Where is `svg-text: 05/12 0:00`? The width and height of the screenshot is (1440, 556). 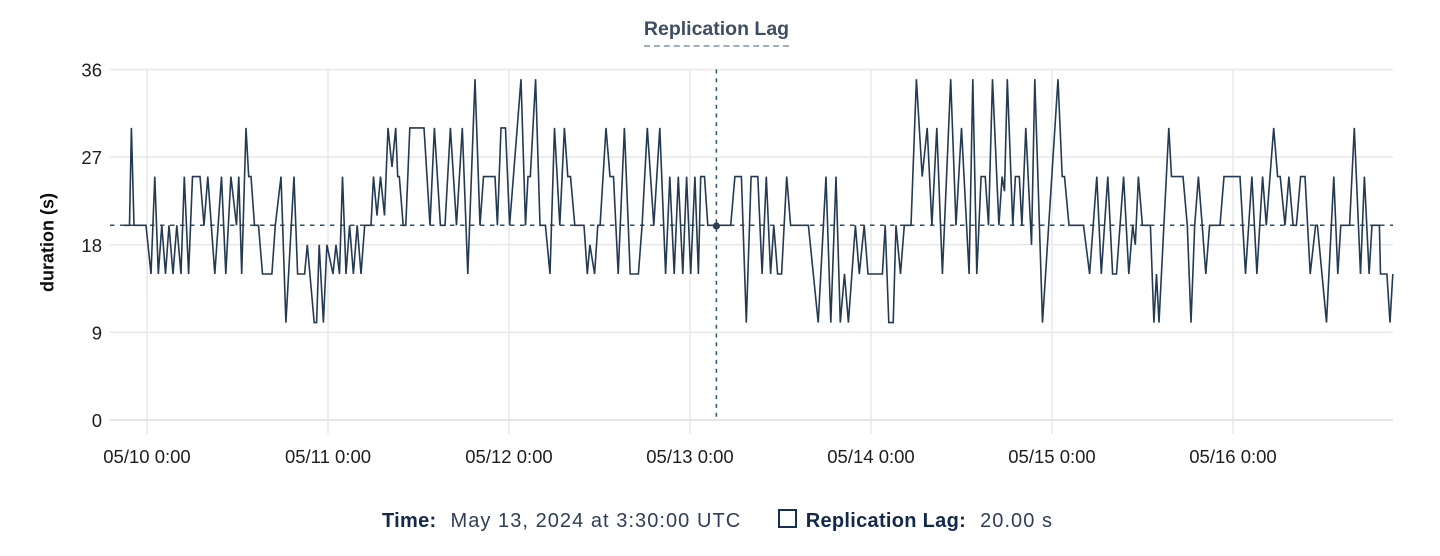
svg-text: 05/12 0:00 is located at coordinates (508, 456).